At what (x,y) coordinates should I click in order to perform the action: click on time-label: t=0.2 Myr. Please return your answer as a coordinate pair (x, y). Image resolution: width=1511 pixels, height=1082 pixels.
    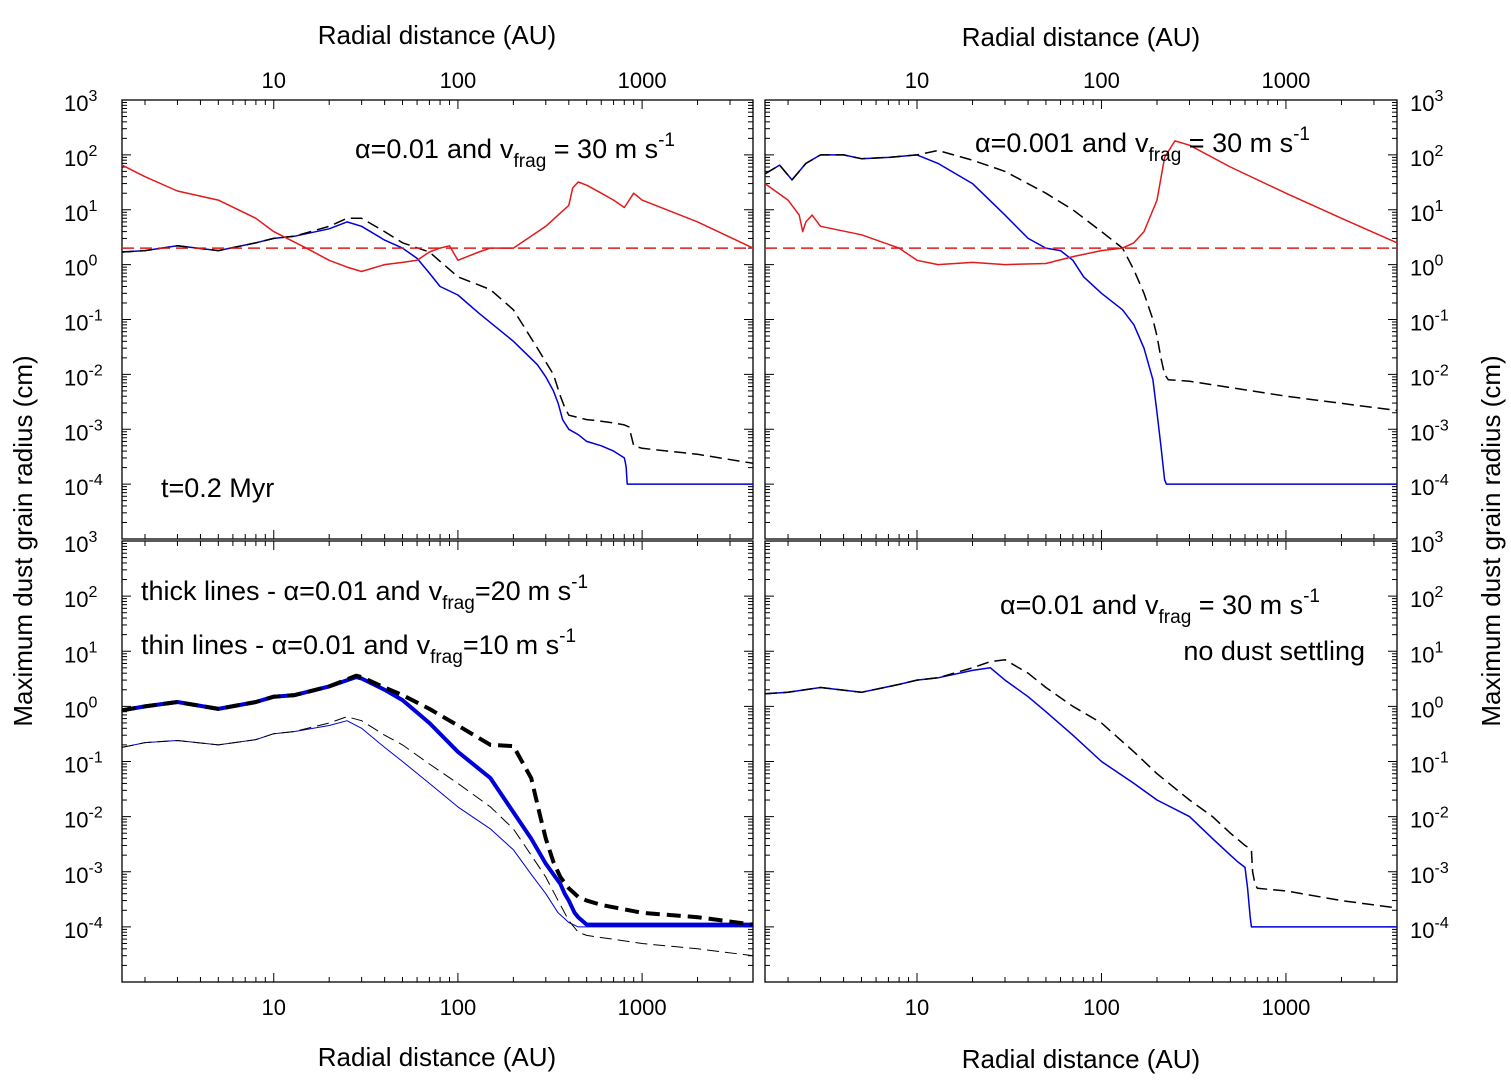
    Looking at the image, I should click on (217, 488).